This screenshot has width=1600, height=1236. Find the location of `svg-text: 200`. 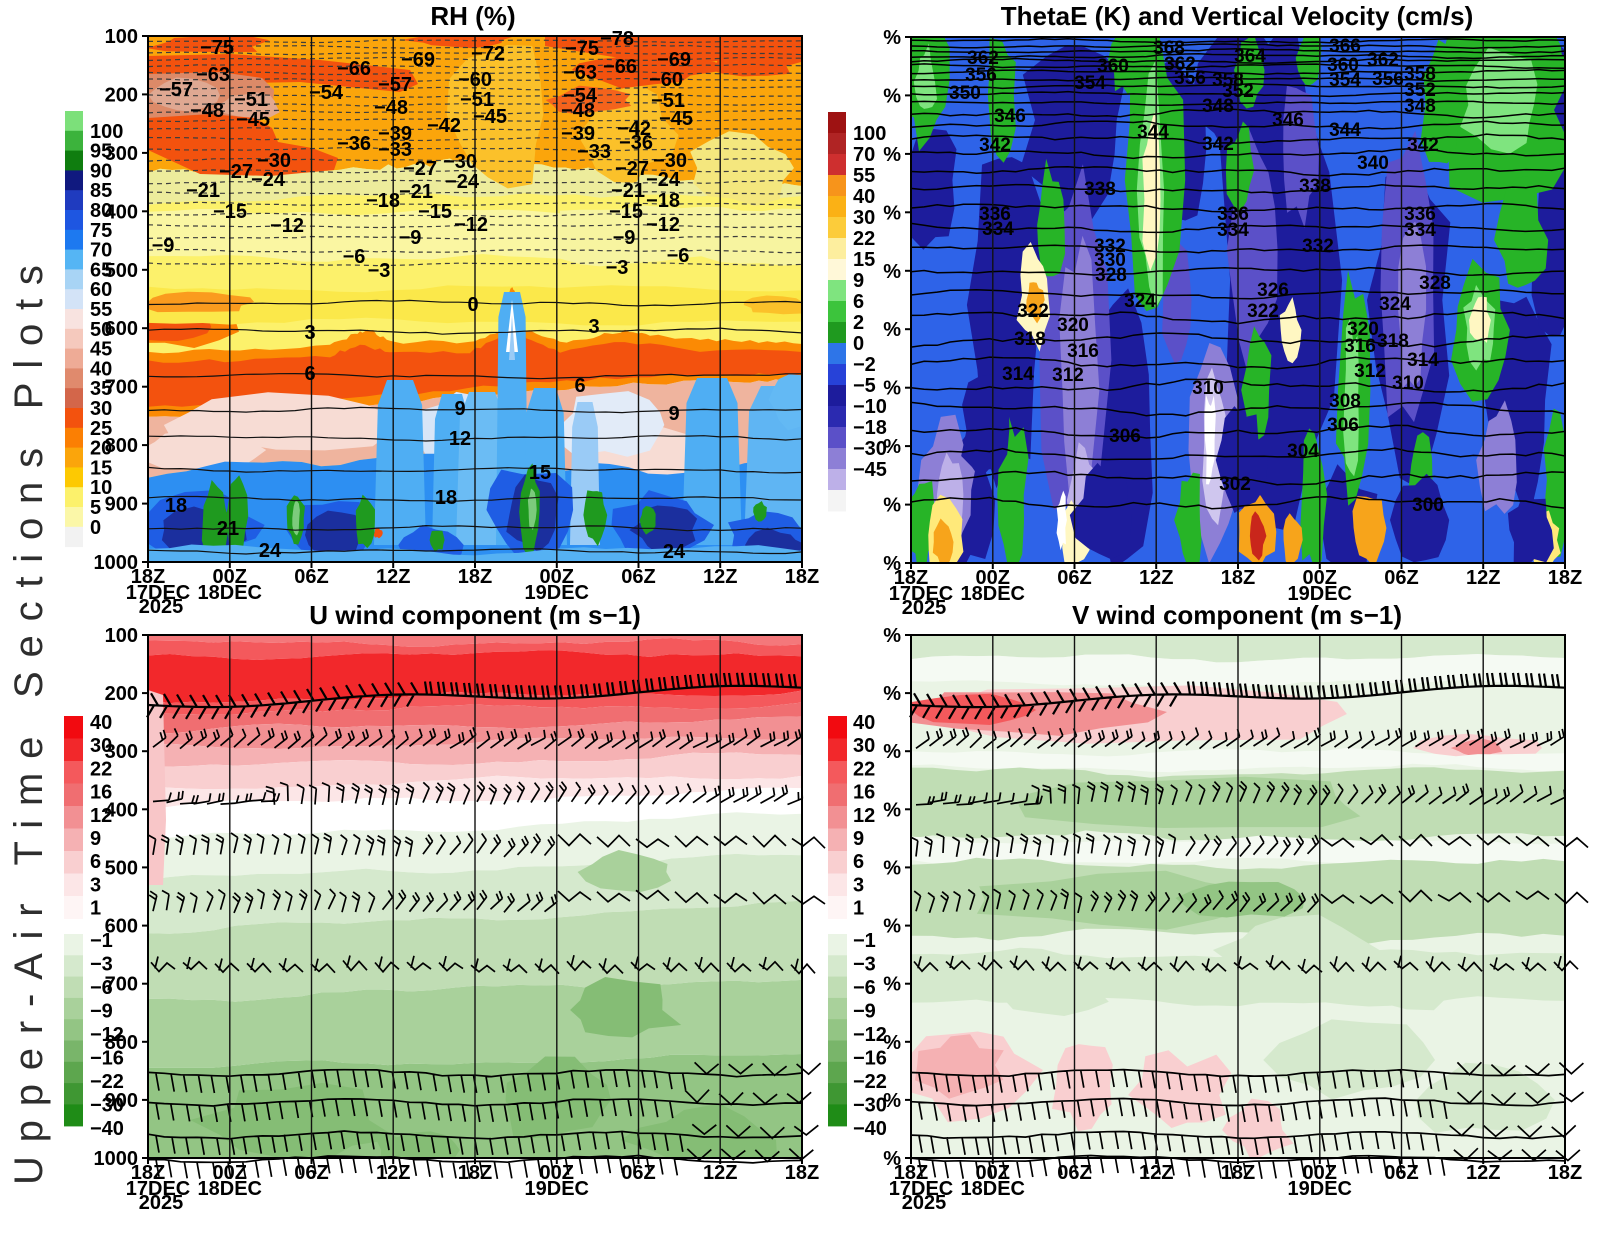

svg-text: 200 is located at coordinates (121, 95).